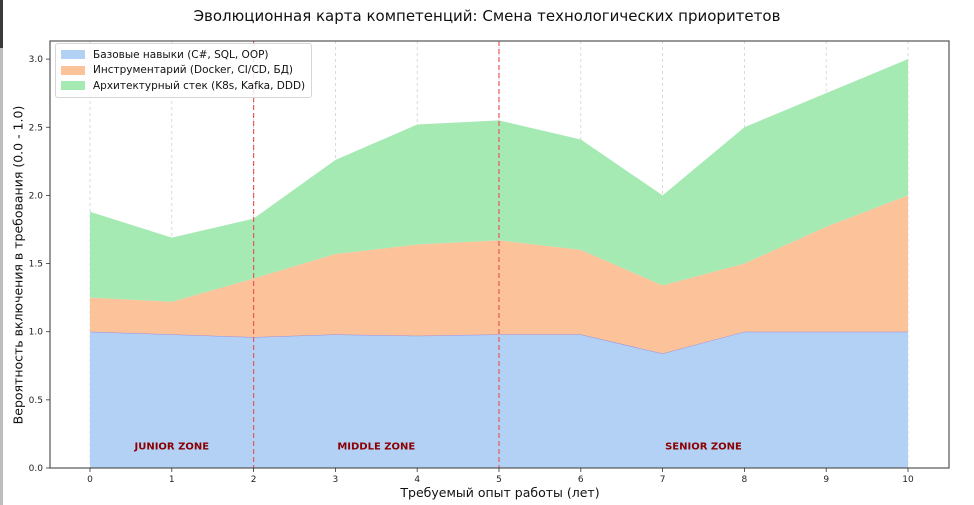  Describe the element at coordinates (36, 401) in the screenshot. I see `y-tick-label: 0.5` at that location.